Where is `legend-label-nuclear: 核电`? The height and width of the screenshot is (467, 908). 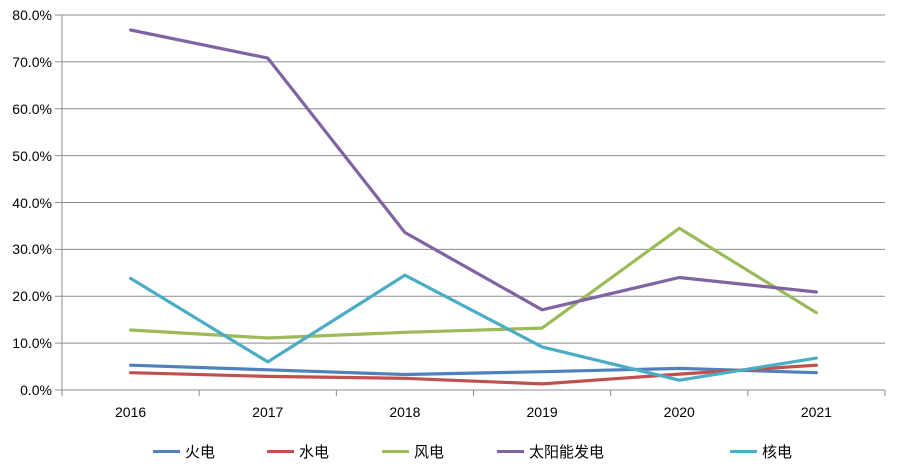
legend-label-nuclear: 核电 is located at coordinates (777, 452).